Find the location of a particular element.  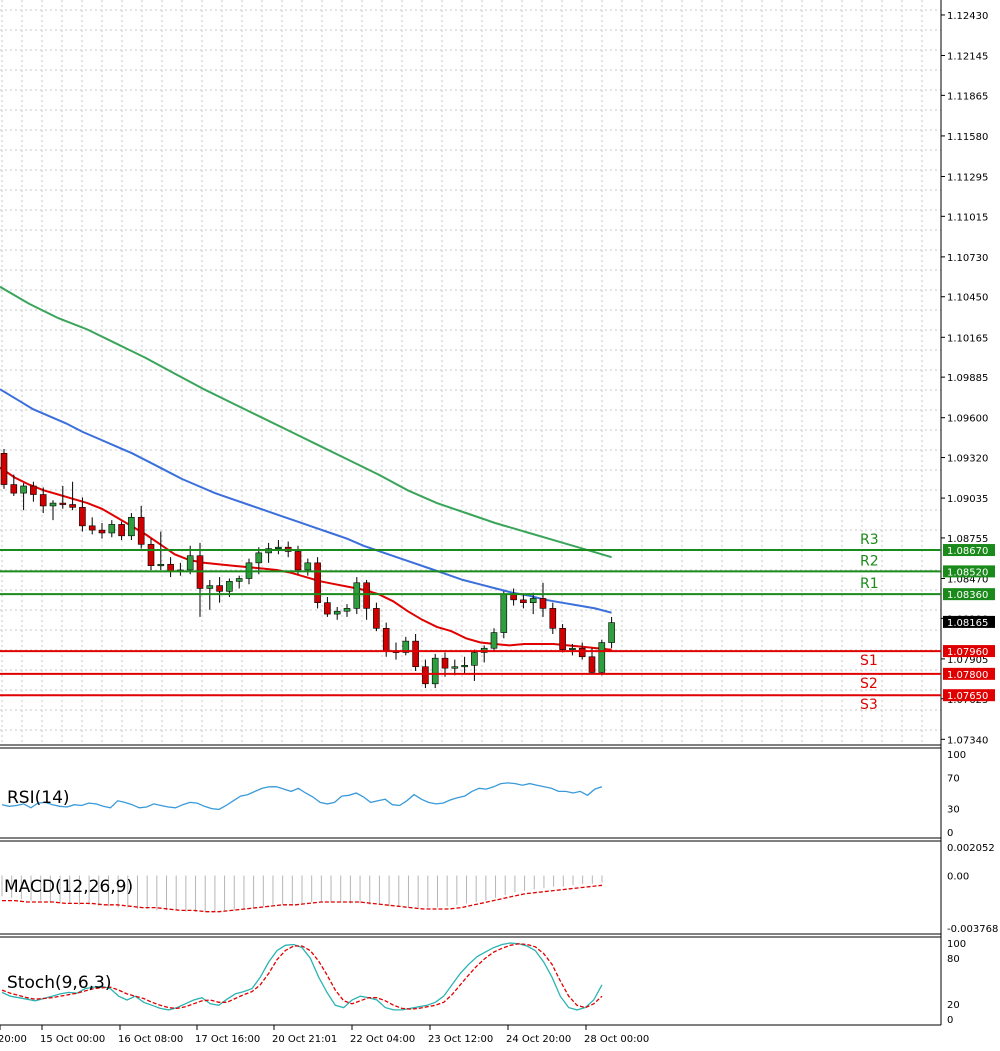

level-tag-r2: 1.08520 is located at coordinates (967, 572).